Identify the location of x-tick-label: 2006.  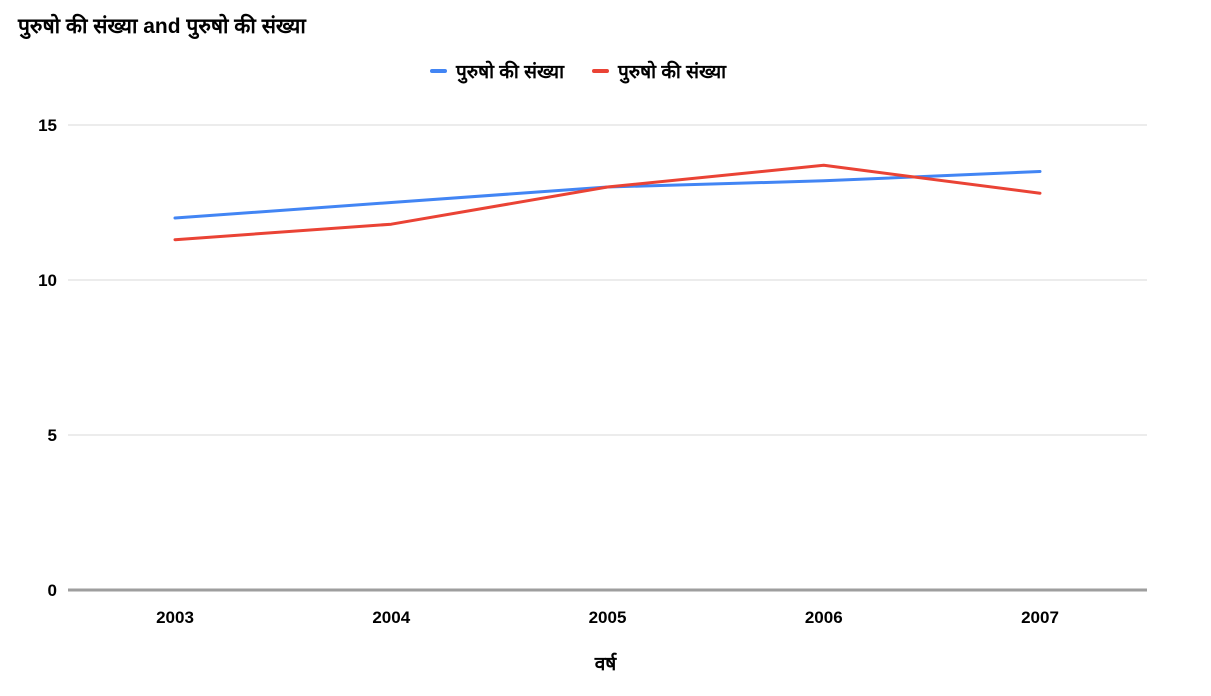
(824, 617).